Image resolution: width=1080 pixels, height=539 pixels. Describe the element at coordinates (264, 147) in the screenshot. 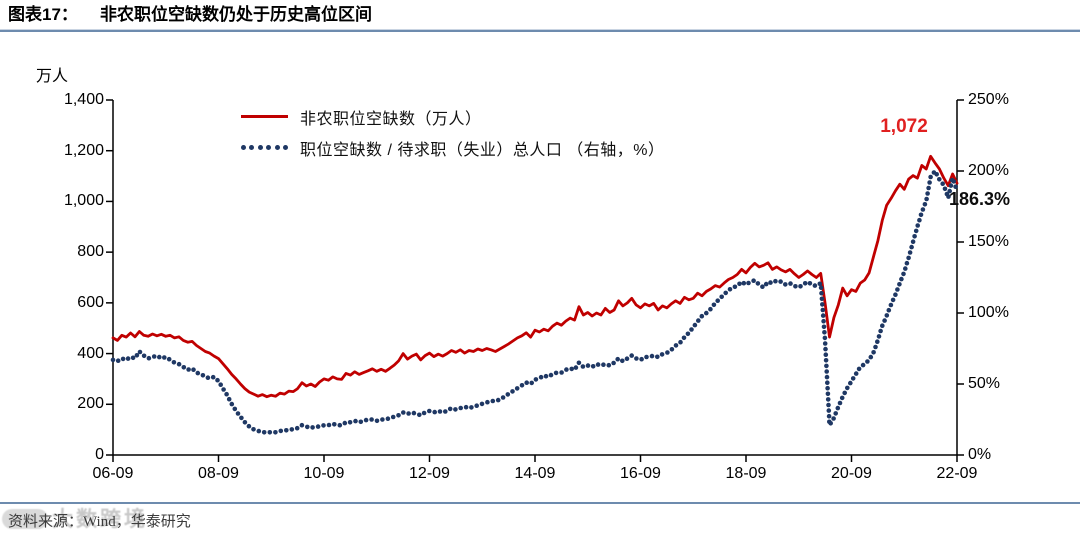

I see `navy-dotted-swatch-icon` at that location.